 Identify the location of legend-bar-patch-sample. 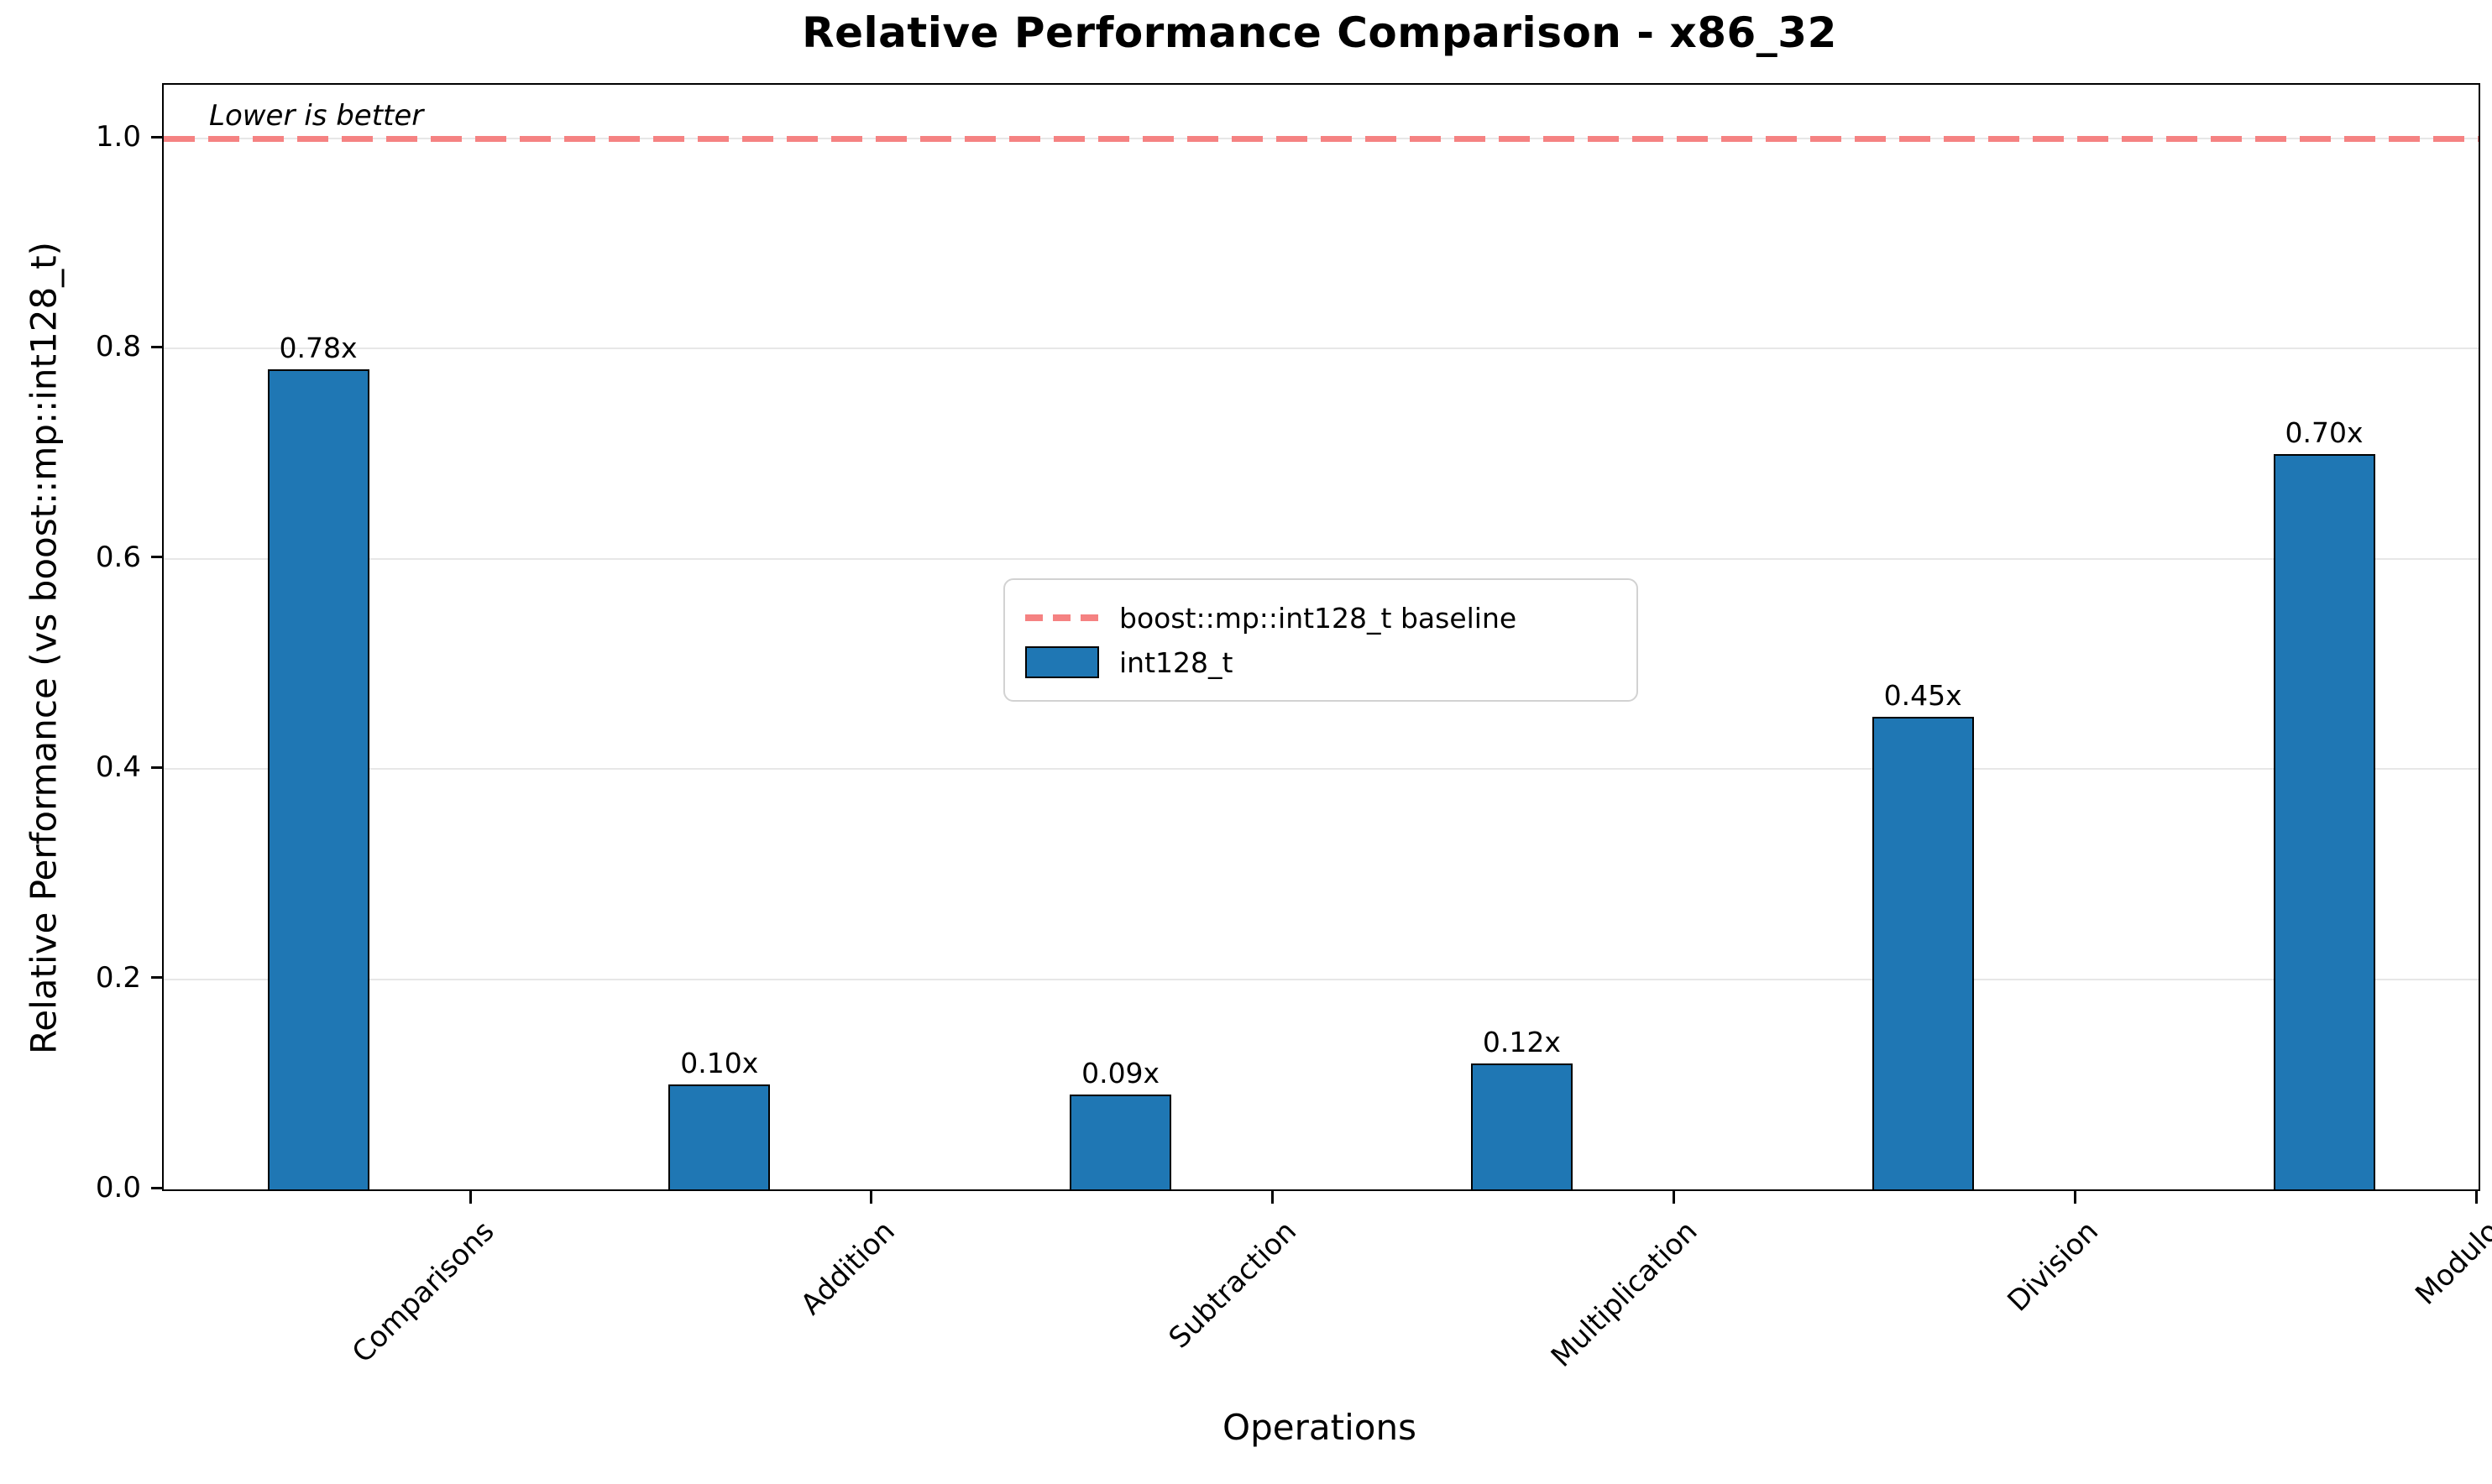
(1062, 662).